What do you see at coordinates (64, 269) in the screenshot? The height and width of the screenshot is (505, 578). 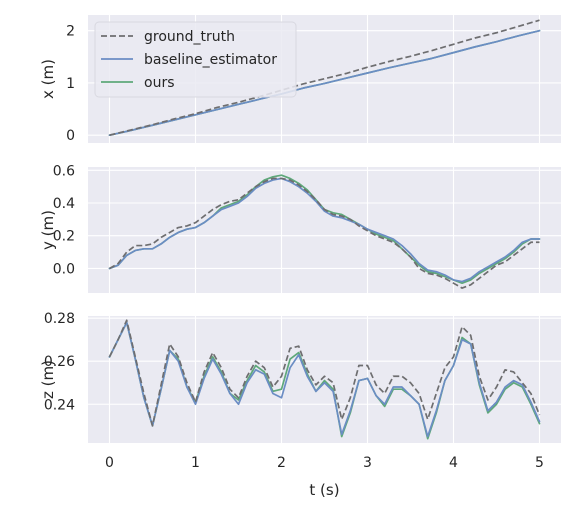 I see `y-tick-label: 0.0` at bounding box center [64, 269].